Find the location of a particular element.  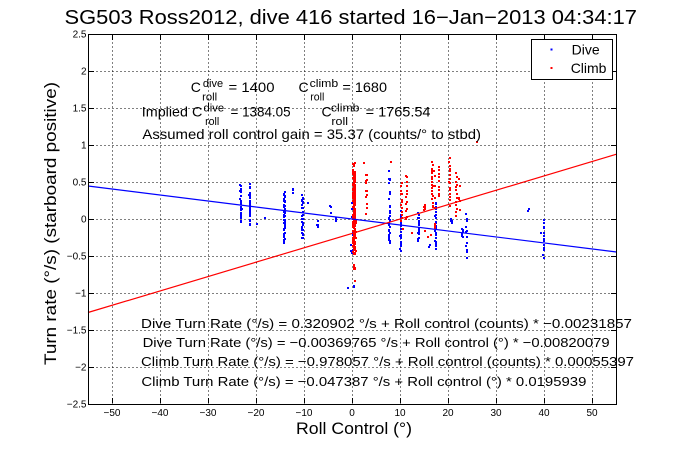

svg-text: 0.5 is located at coordinates (80, 183).